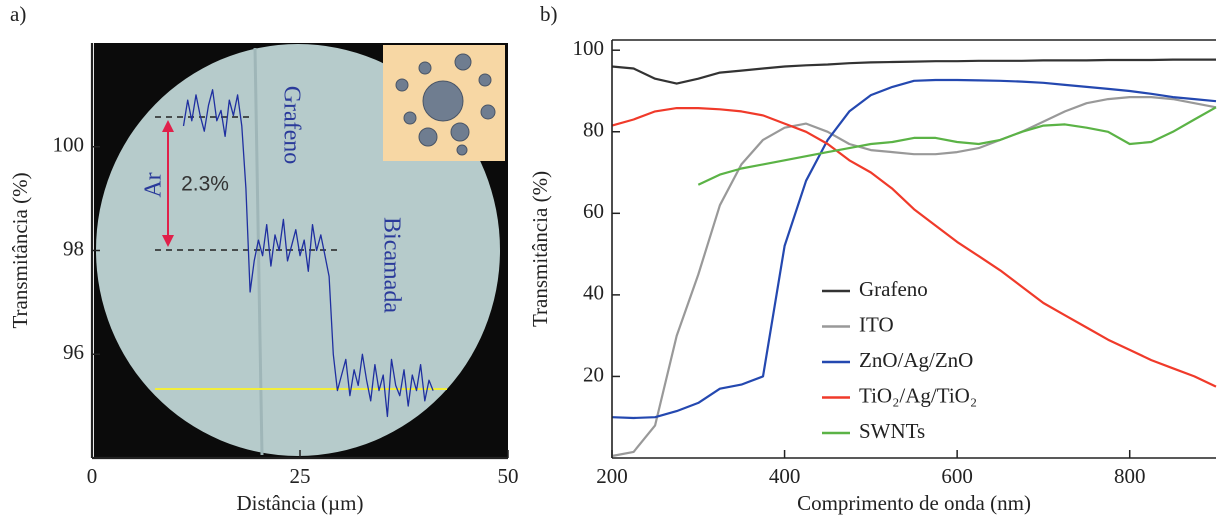  Describe the element at coordinates (154, 184) in the screenshot. I see `annotation: Ar` at that location.